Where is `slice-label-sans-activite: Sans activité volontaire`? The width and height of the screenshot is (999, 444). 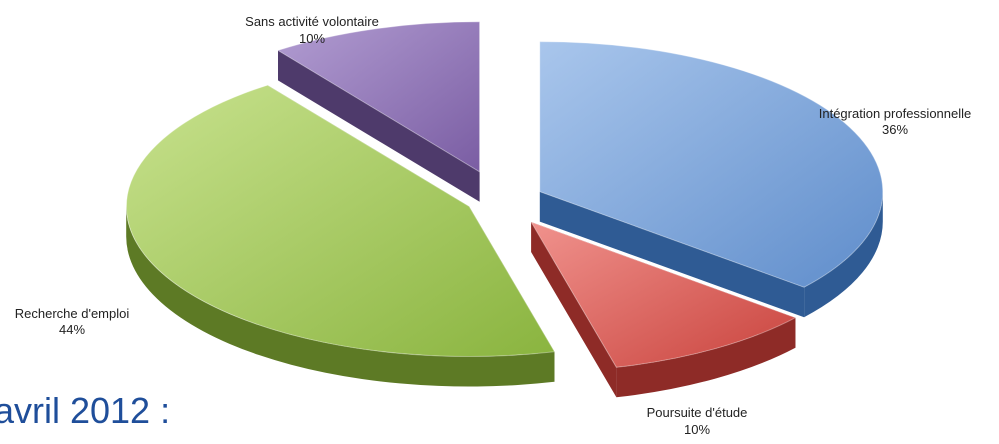
slice-label-sans-activite: Sans activité volontaire is located at coordinates (312, 21).